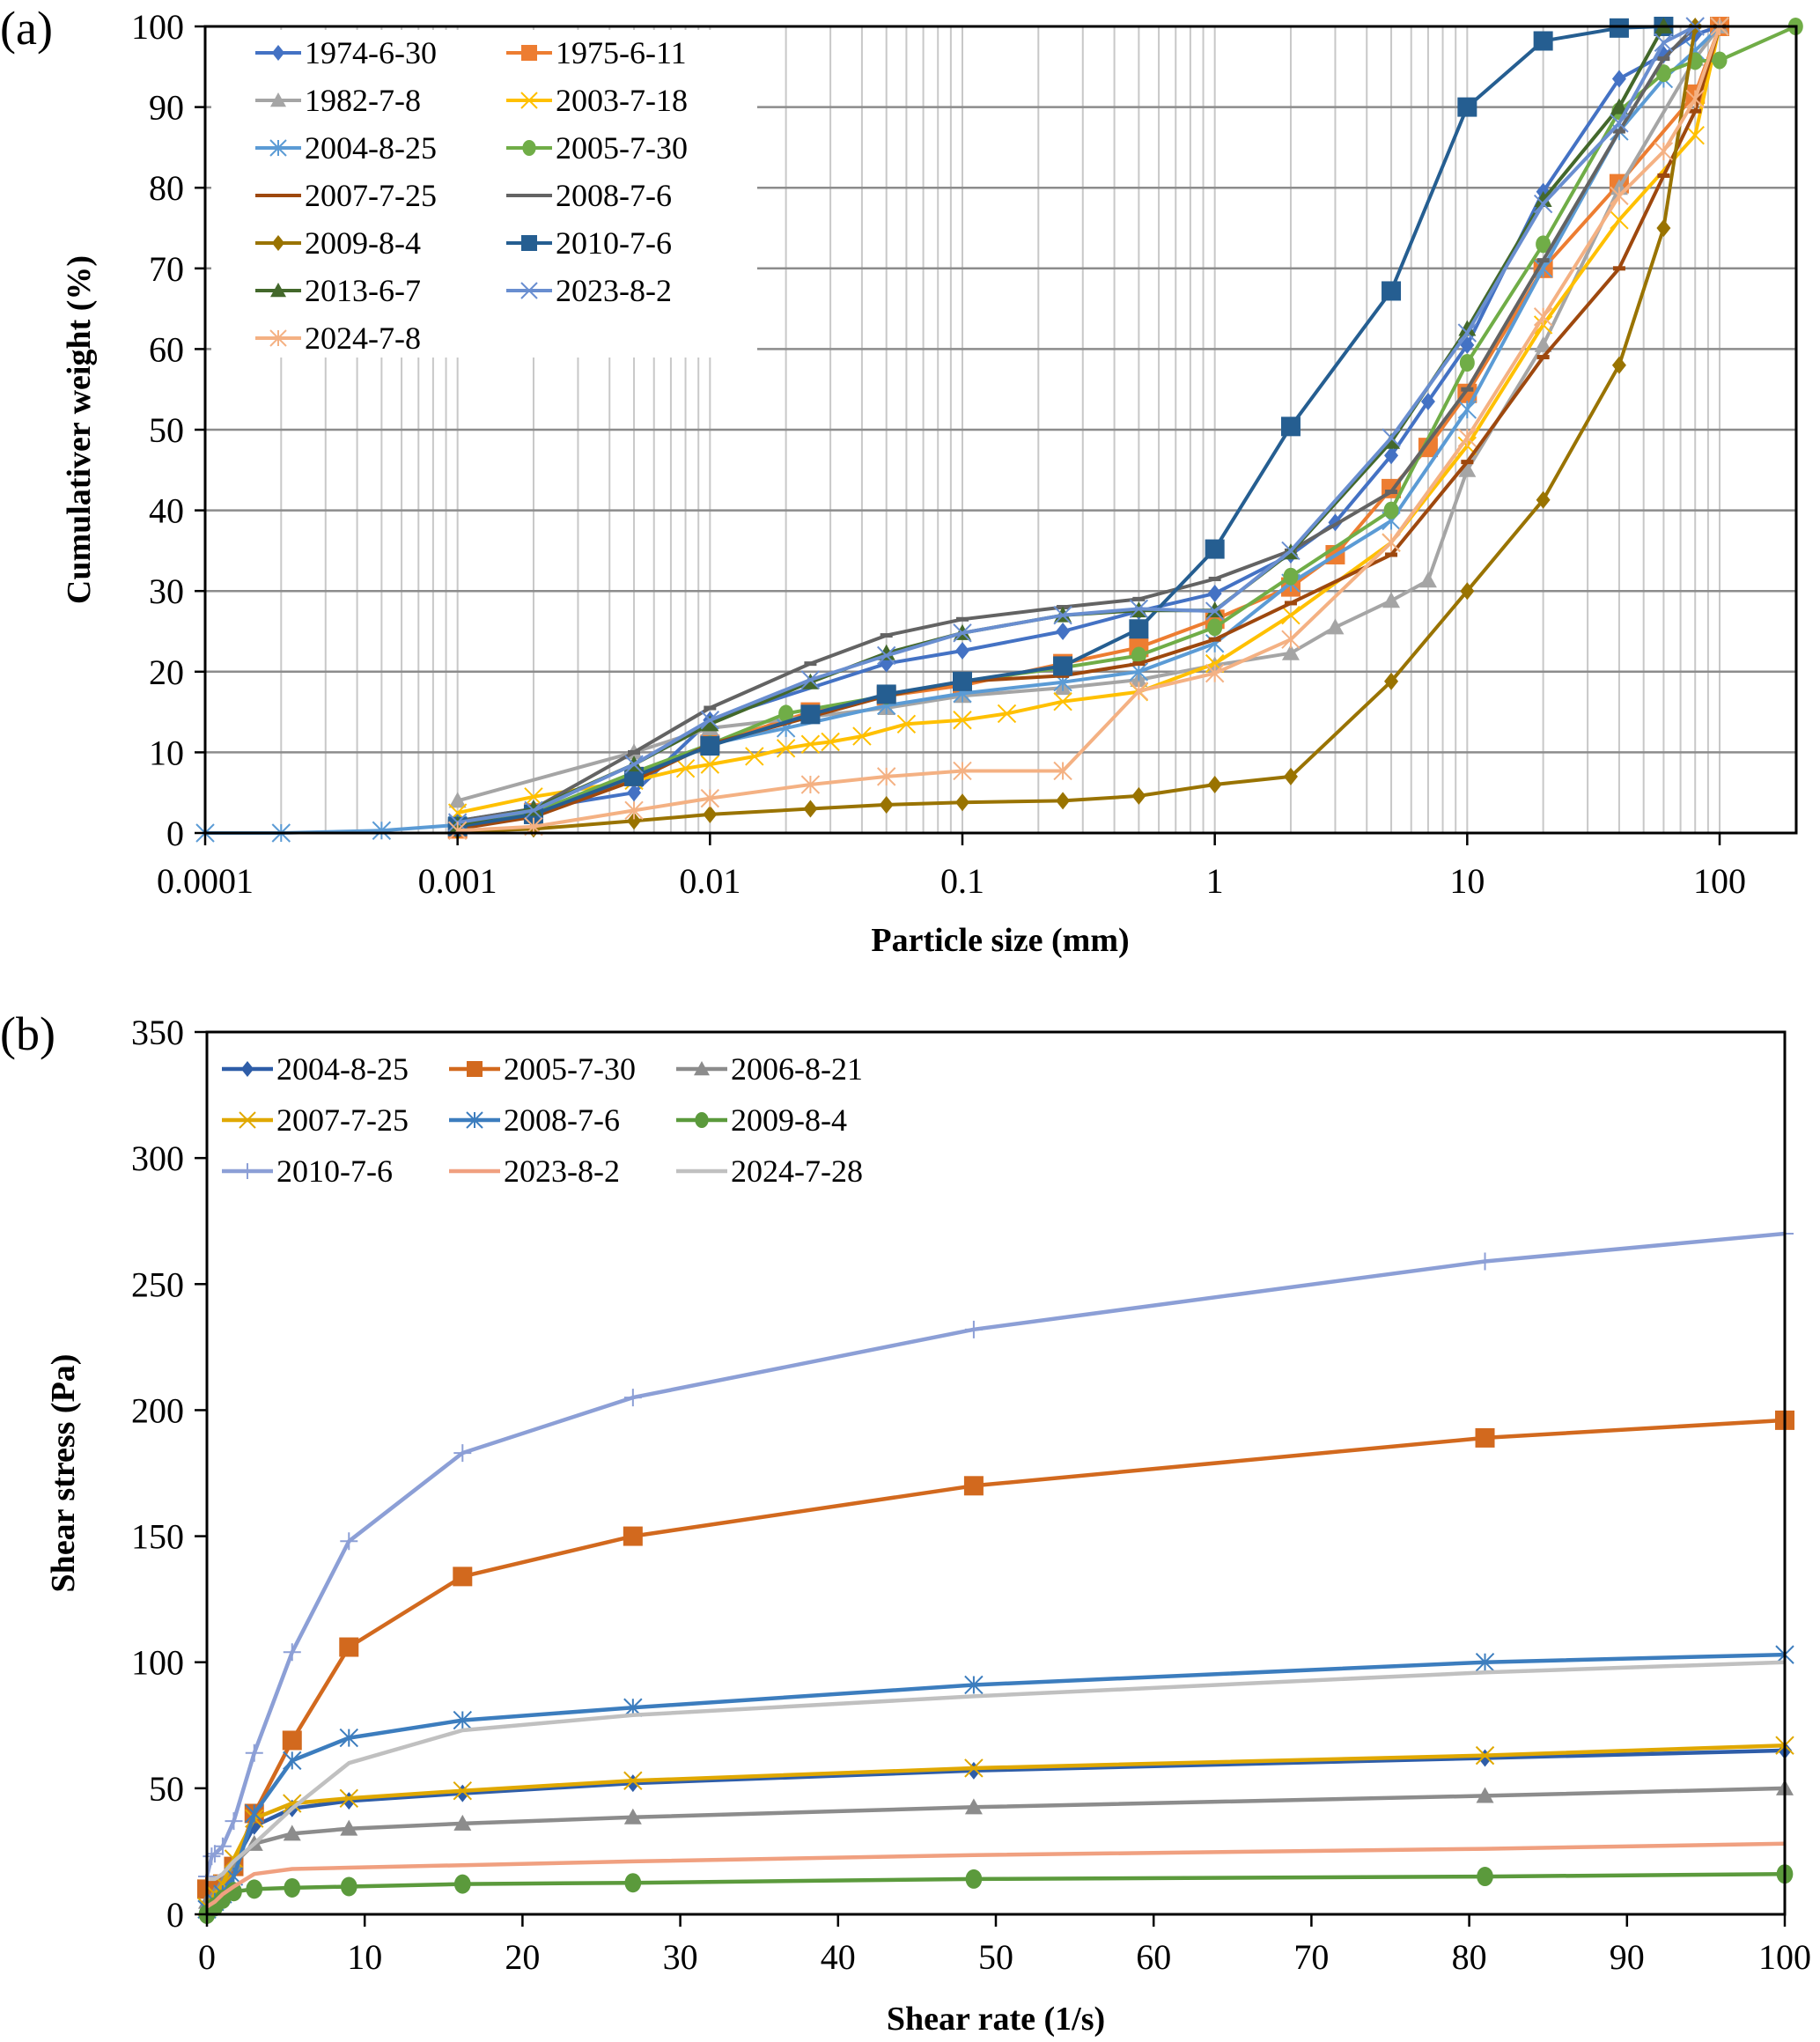 Image resolution: width=1820 pixels, height=2042 pixels. I want to click on x-tick-label: 90, so click(1627, 1957).